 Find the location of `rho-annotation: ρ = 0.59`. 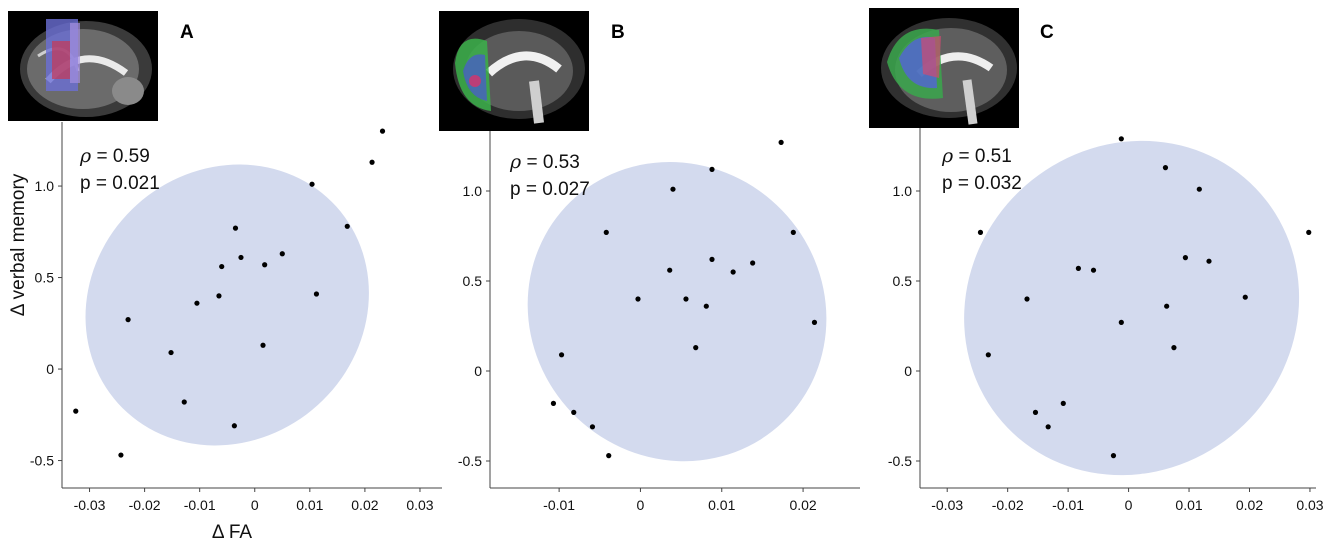

rho-annotation: ρ = 0.59 is located at coordinates (114, 156).